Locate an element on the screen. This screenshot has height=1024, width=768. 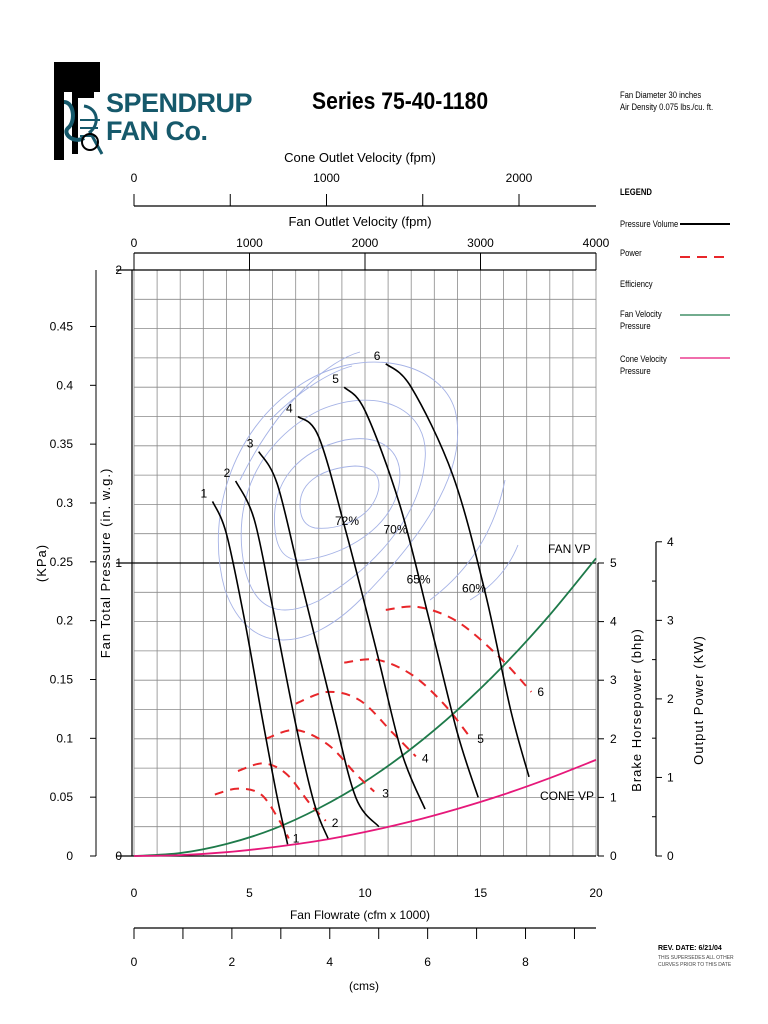
kw-tick-label: 2 is located at coordinates (670, 699).